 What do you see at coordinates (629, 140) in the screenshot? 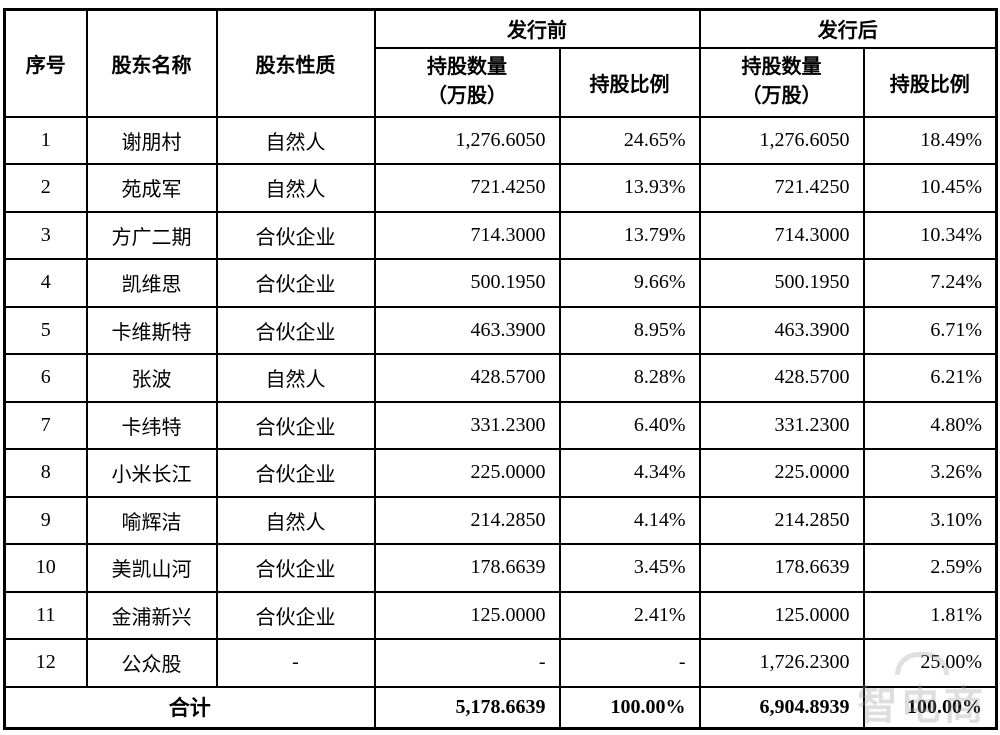
I see `cell-pre-ratio: 24.65%` at bounding box center [629, 140].